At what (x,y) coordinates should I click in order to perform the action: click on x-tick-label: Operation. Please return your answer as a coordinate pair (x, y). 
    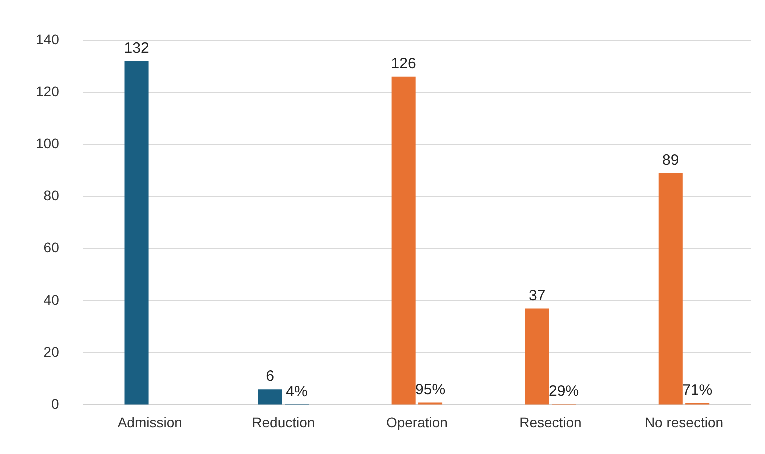
    Looking at the image, I should click on (417, 422).